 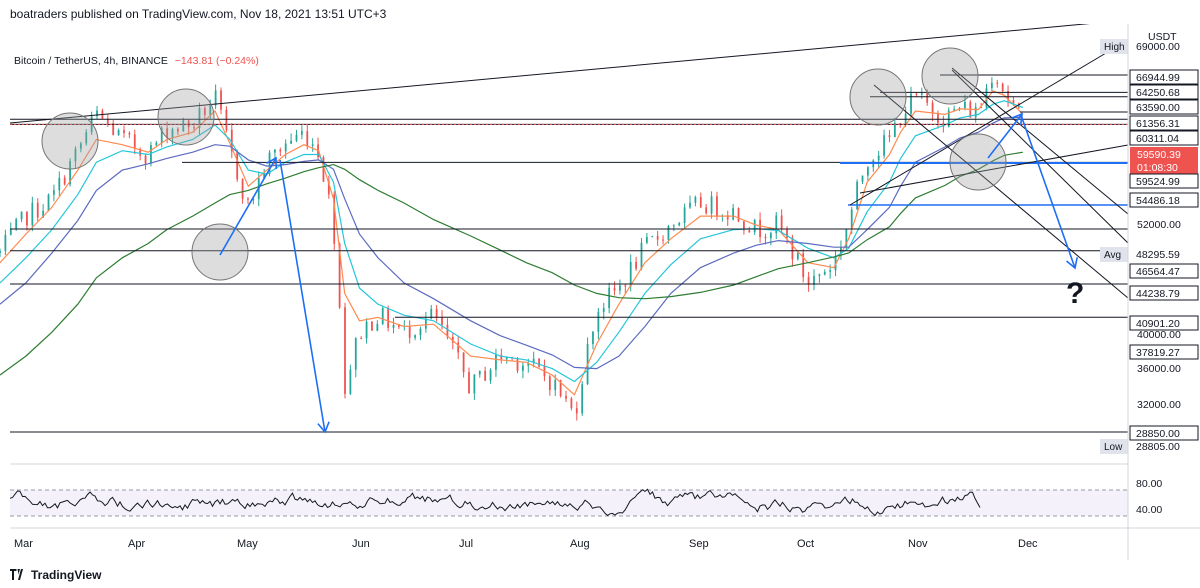 What do you see at coordinates (1159, 225) in the screenshot?
I see `price-scale-tick: 52000.00` at bounding box center [1159, 225].